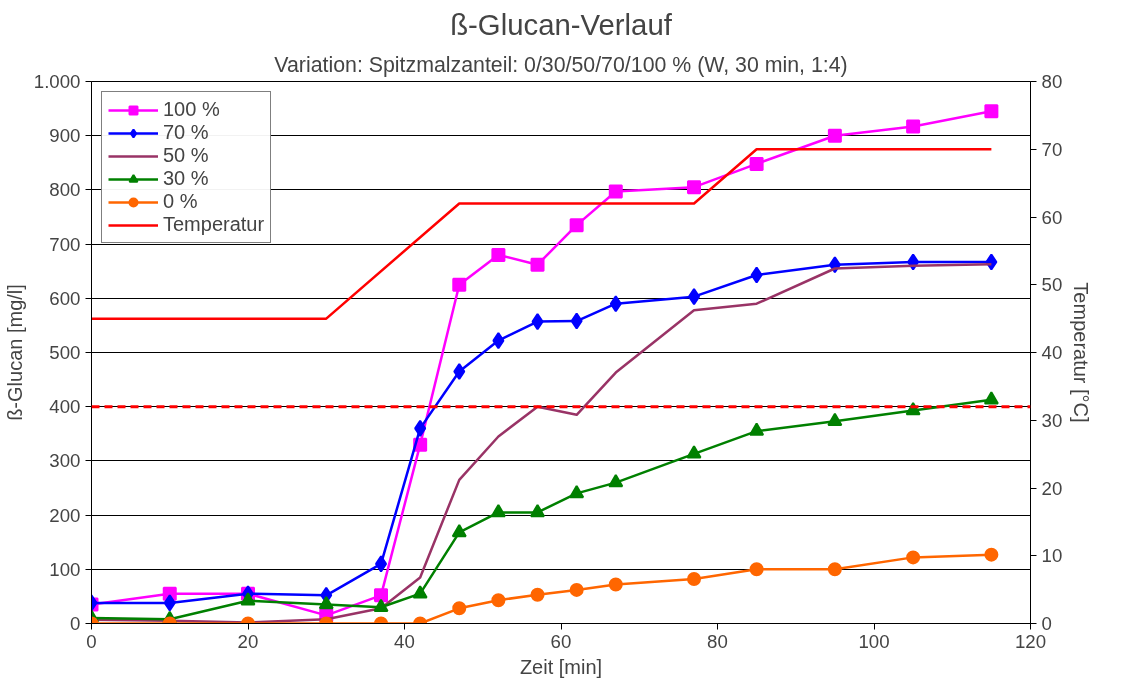 The width and height of the screenshot is (1130, 684). What do you see at coordinates (65, 244) in the screenshot?
I see `y-tick-label: 700` at bounding box center [65, 244].